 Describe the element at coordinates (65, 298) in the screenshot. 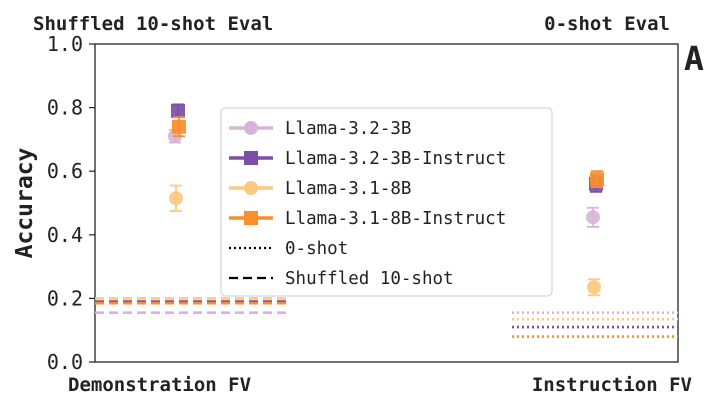

I see `y-tick-label: 0.2` at that location.